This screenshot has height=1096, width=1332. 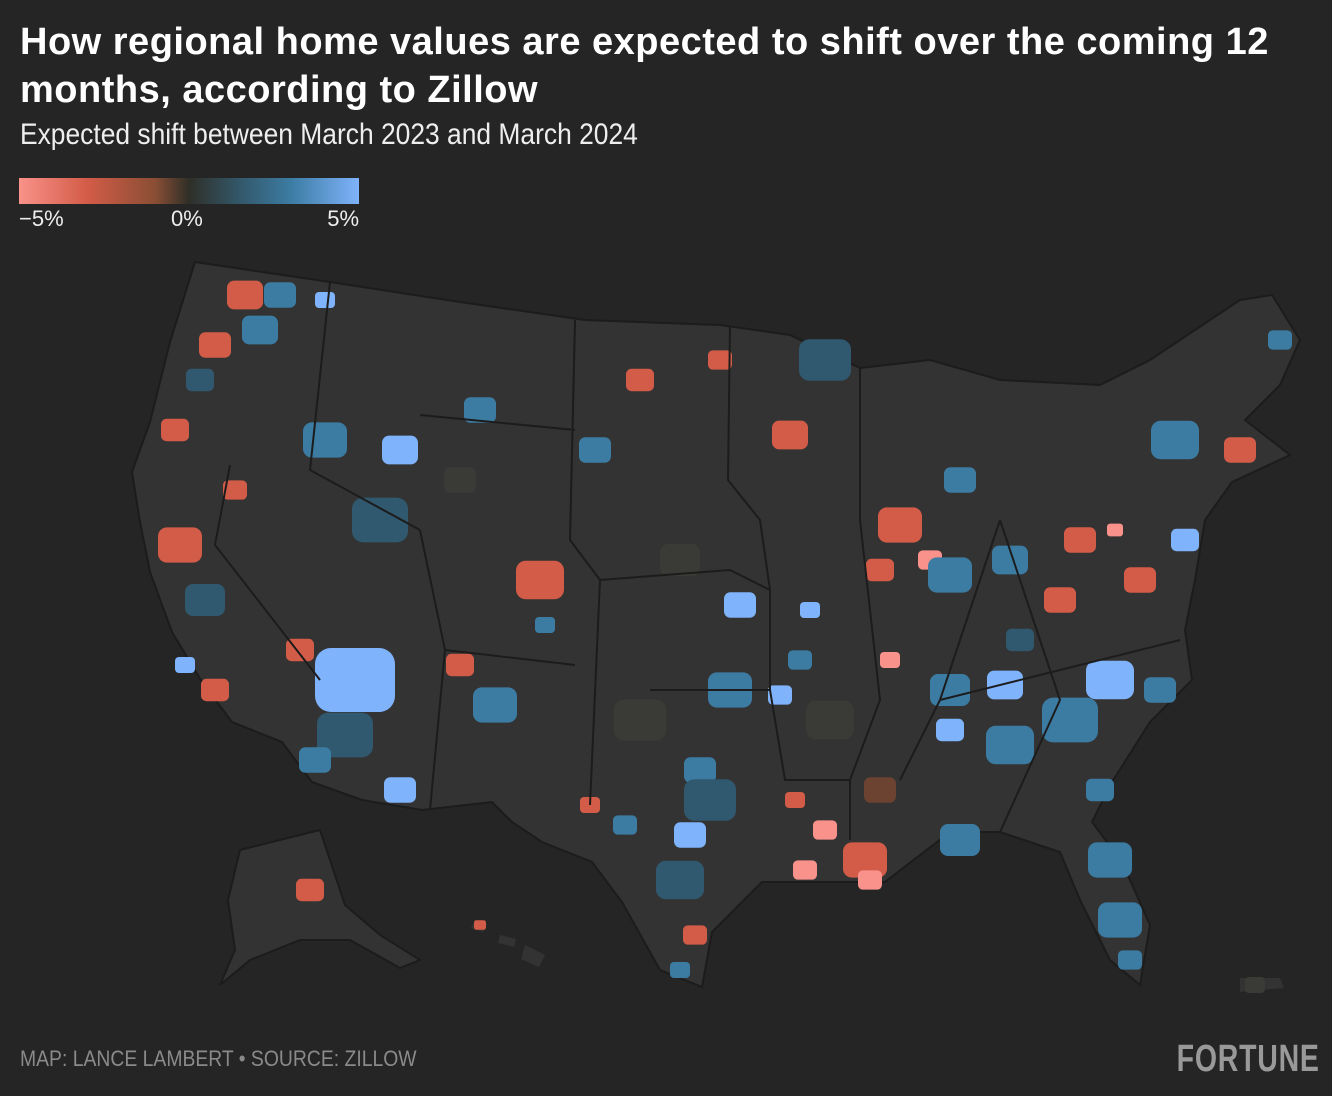 I want to click on legend-min-label: −5%, so click(x=41, y=218).